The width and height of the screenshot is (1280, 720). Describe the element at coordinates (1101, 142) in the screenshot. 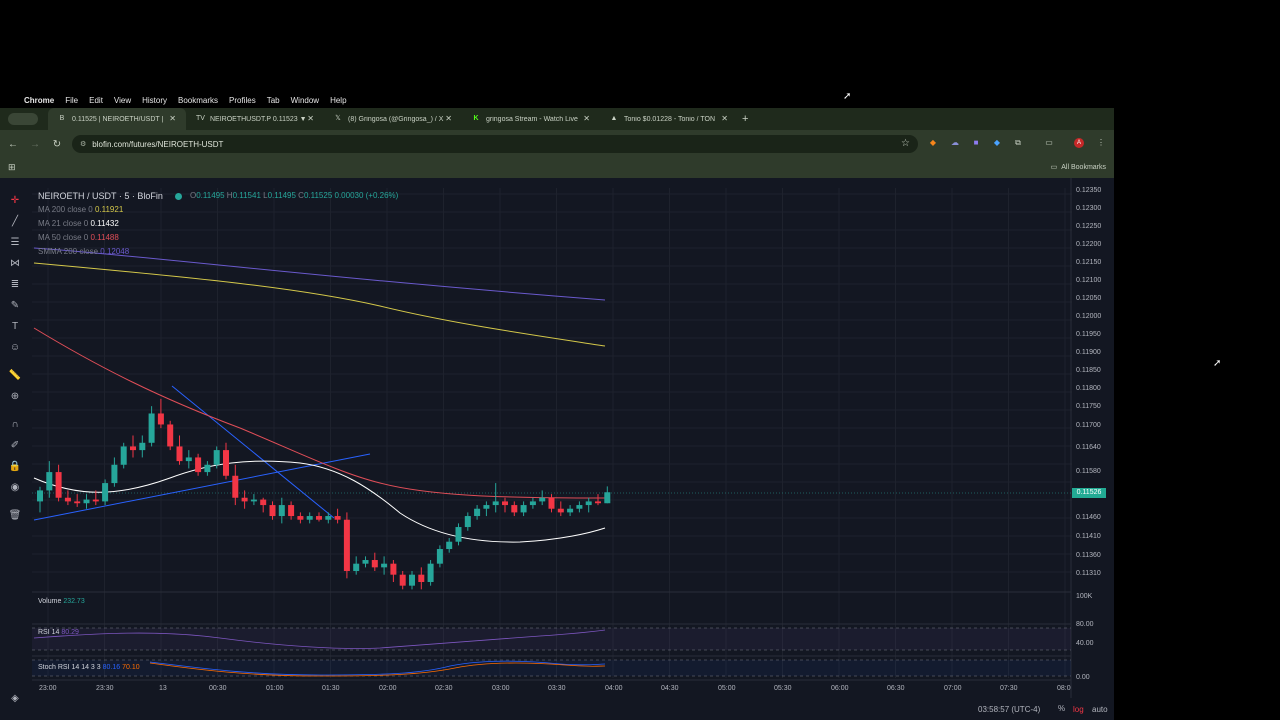

I see `kebab-menu-icon: ⋮` at that location.